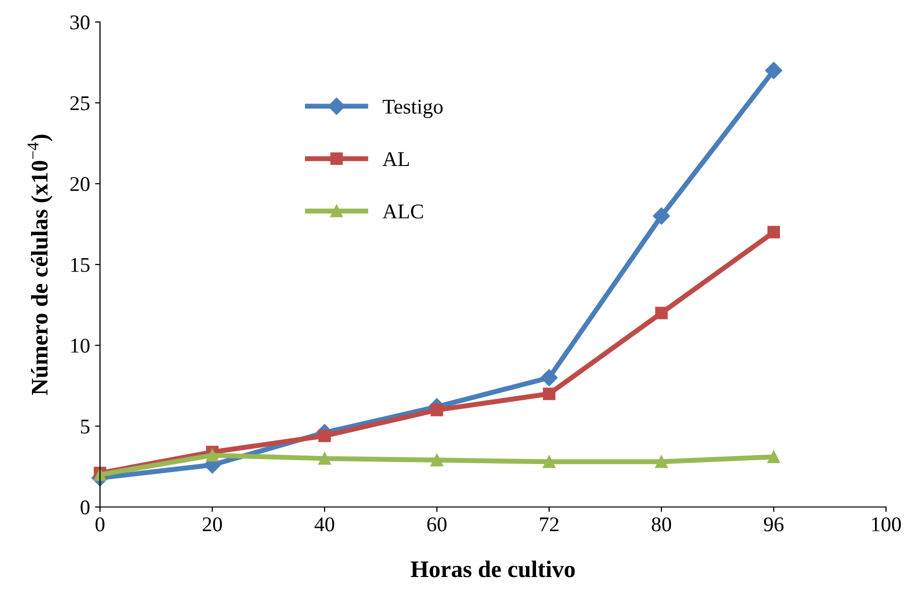 The height and width of the screenshot is (606, 908). I want to click on x-tick-label: 60, so click(436, 524).